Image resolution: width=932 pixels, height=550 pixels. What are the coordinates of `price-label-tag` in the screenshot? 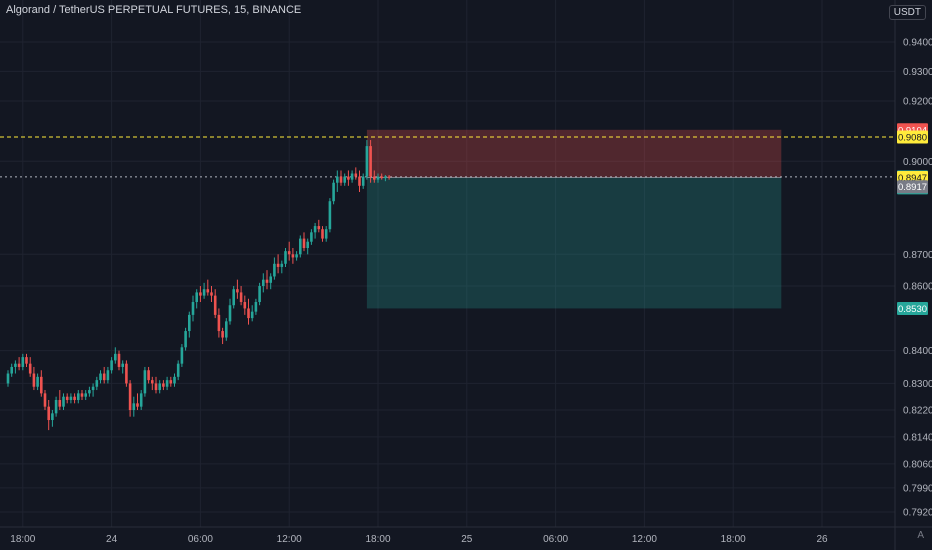 It's located at (912, 187).